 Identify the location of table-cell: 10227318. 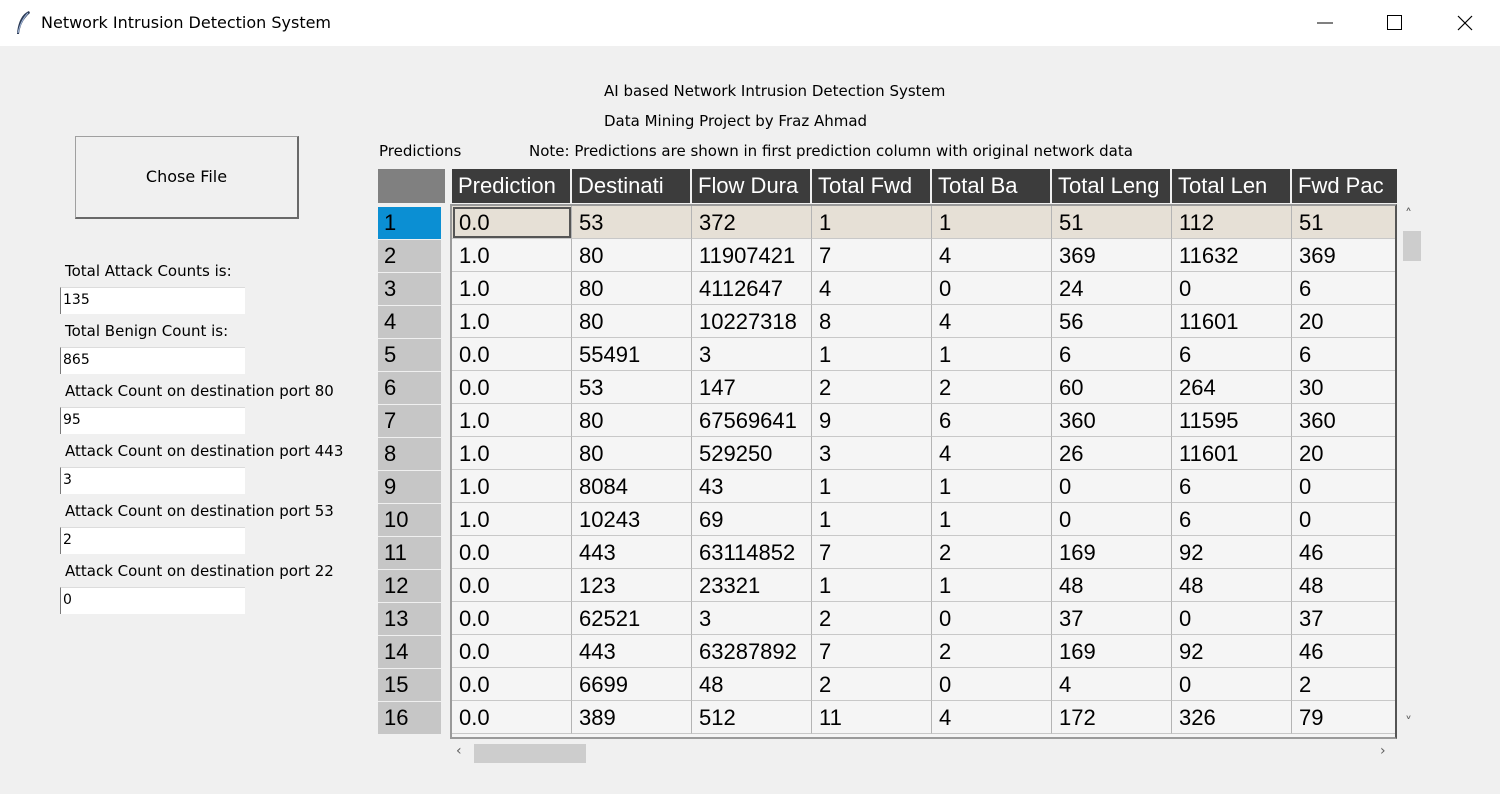
(752, 321).